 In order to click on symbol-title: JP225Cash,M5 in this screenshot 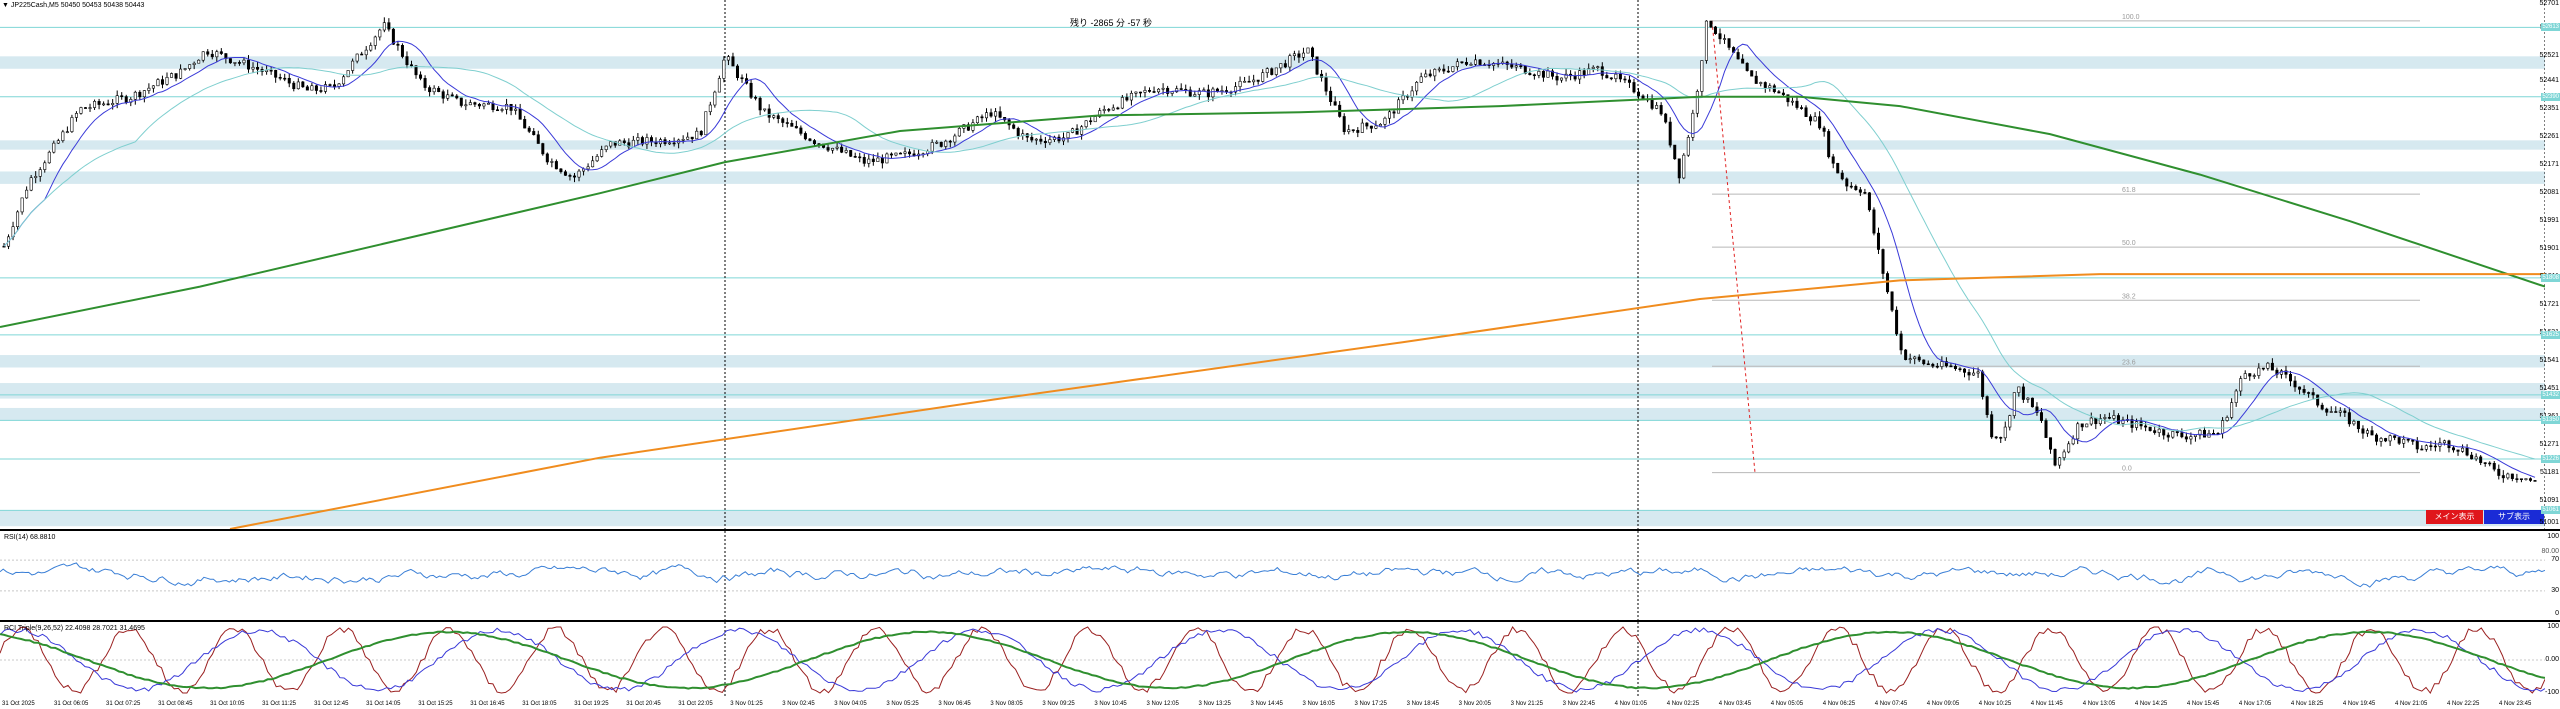, I will do `click(34, 5)`.